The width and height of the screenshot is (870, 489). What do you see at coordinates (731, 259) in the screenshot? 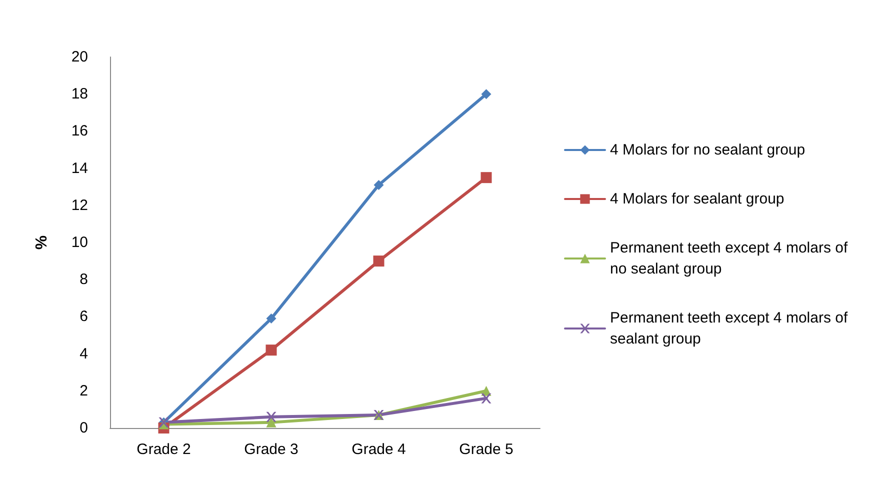
I see `legend-label: Permanent teeth except 4 molars of no sealant group` at bounding box center [731, 259].